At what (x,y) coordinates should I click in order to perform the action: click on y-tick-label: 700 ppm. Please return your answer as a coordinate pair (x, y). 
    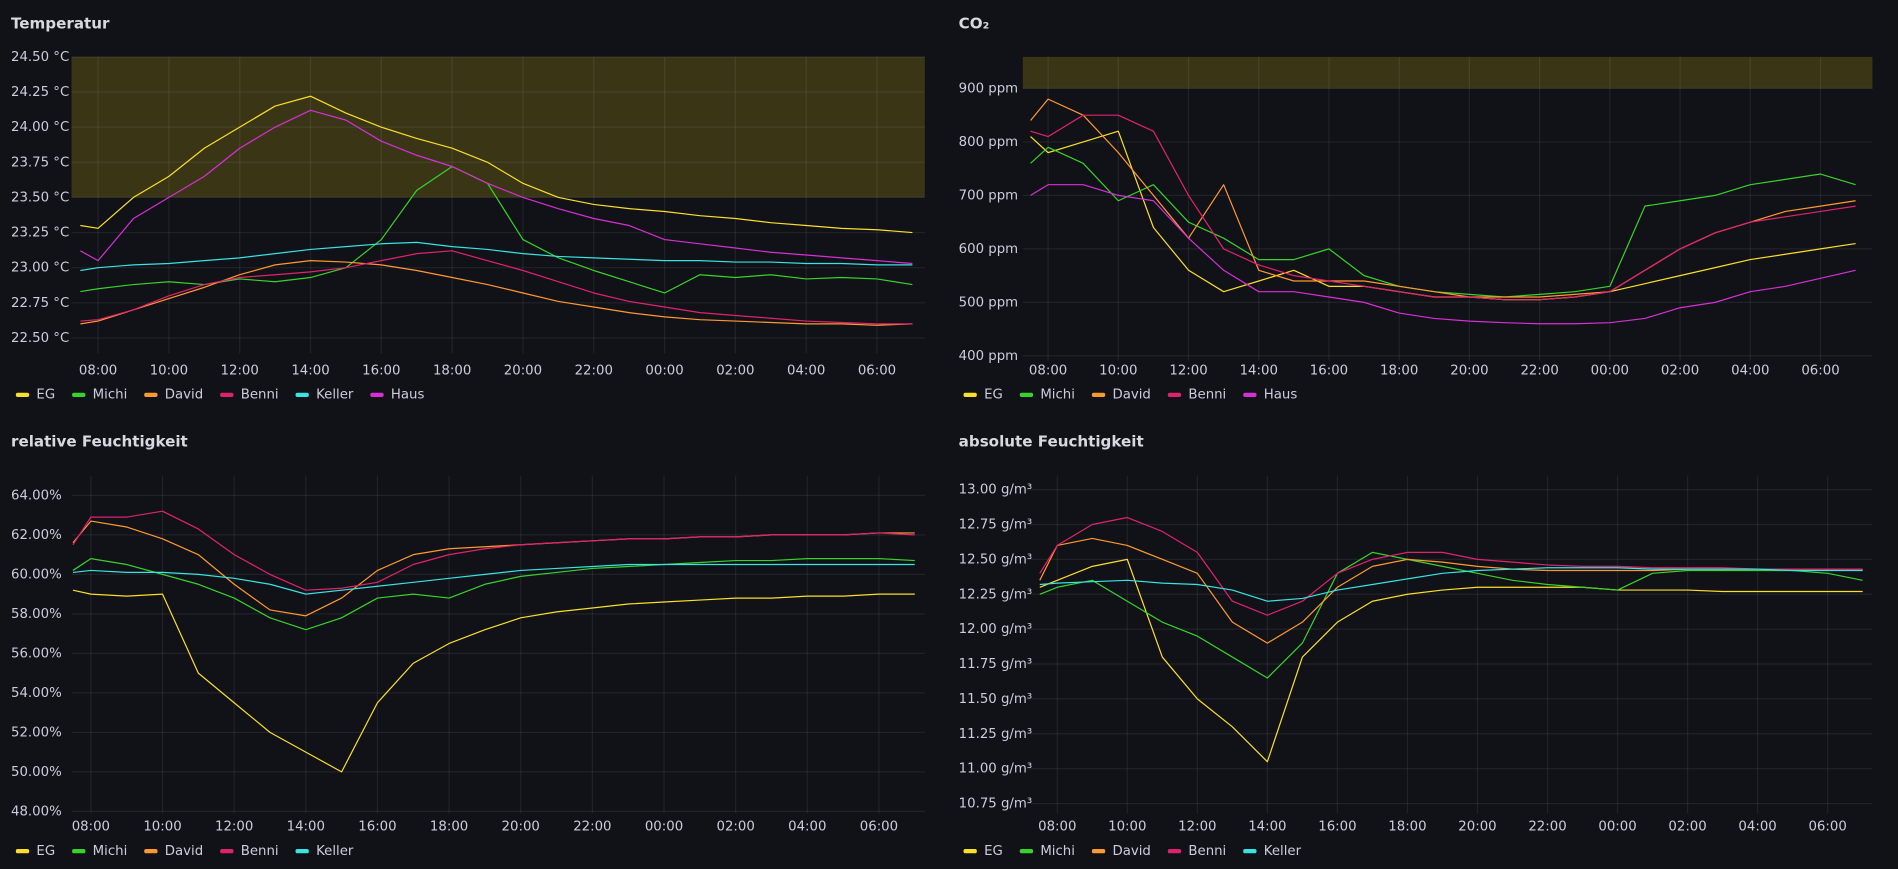
    Looking at the image, I should click on (988, 195).